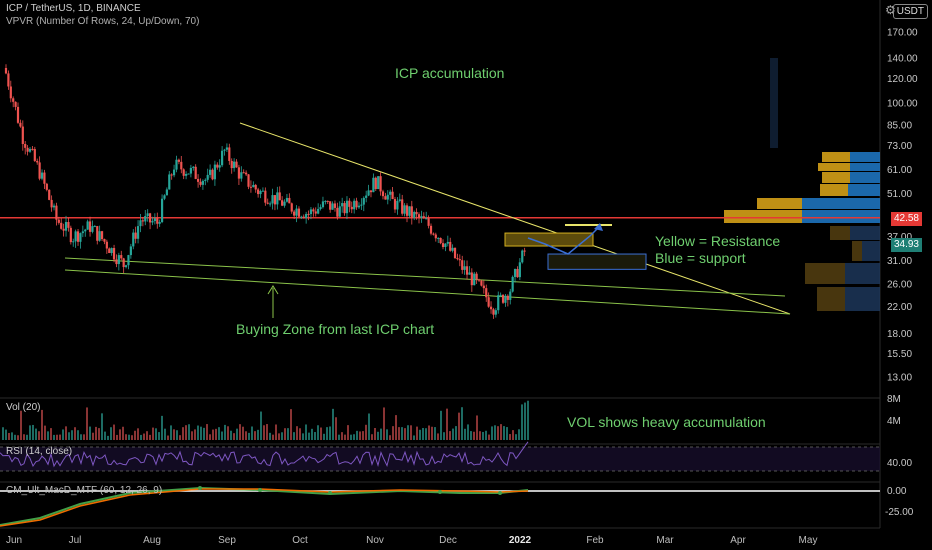 This screenshot has height=550, width=932. Describe the element at coordinates (899, 354) in the screenshot. I see `y-tick-label: 15.50` at that location.